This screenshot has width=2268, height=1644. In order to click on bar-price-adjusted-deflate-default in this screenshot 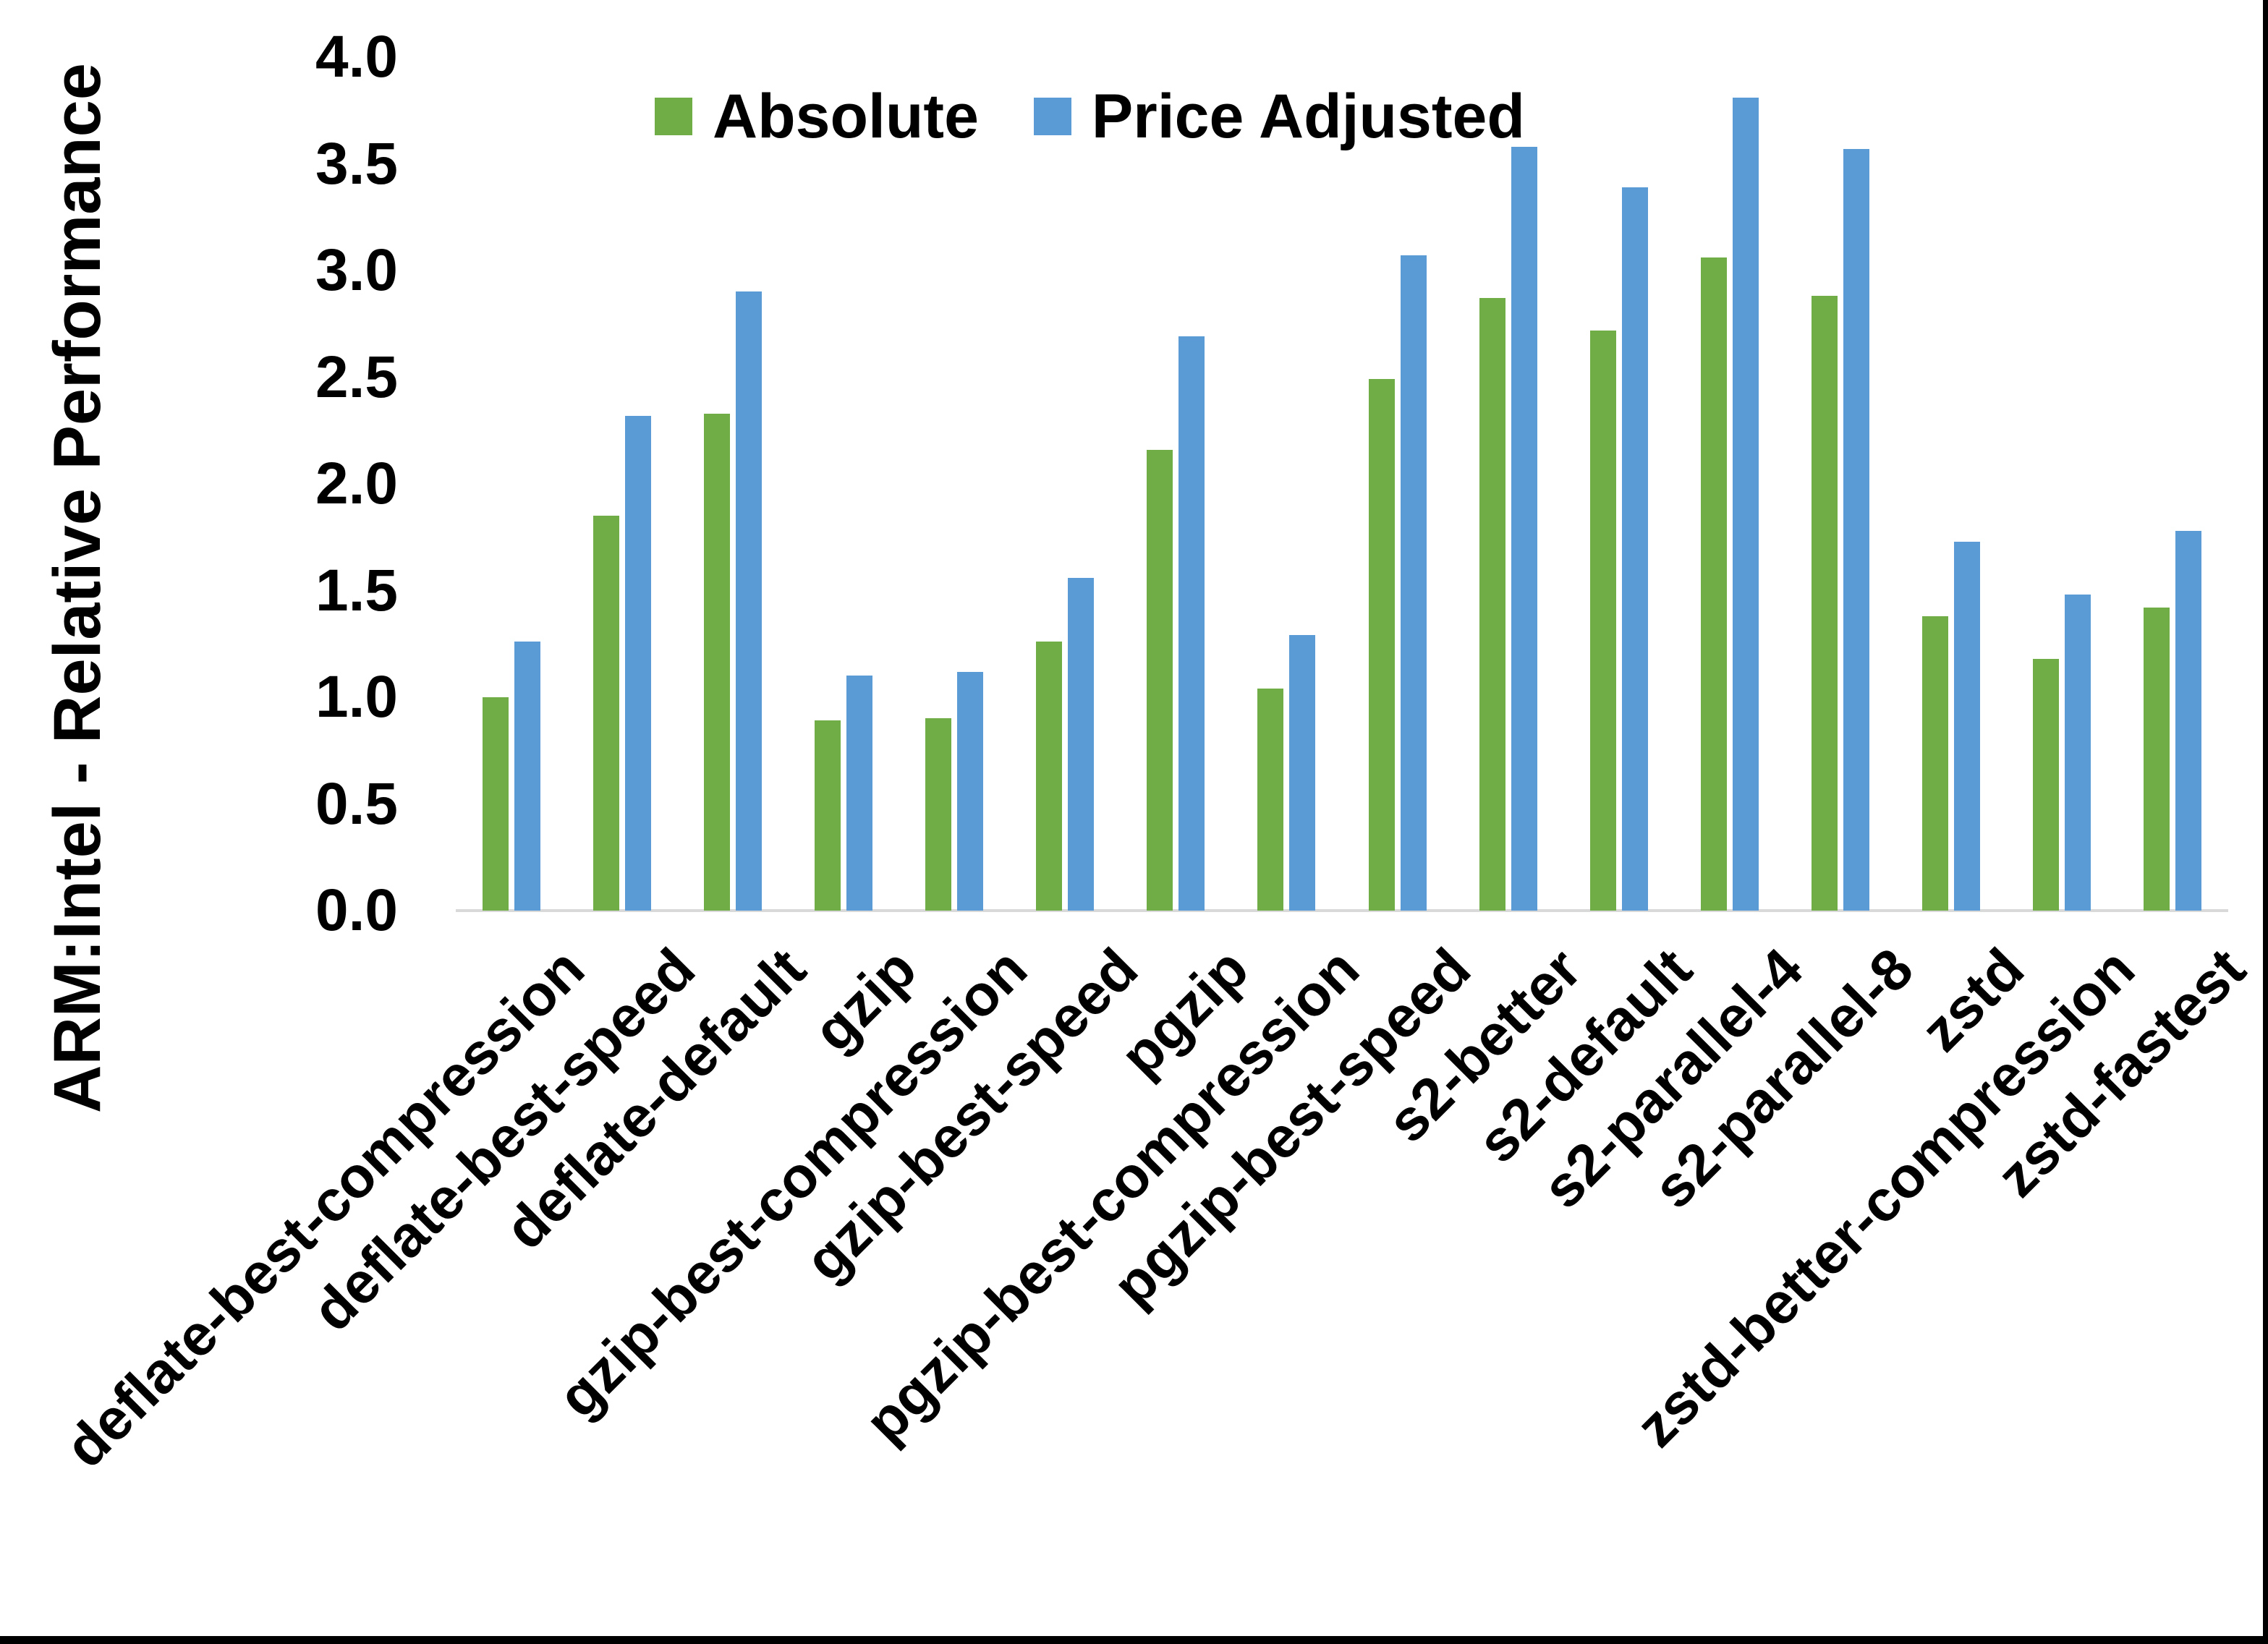, I will do `click(749, 601)`.